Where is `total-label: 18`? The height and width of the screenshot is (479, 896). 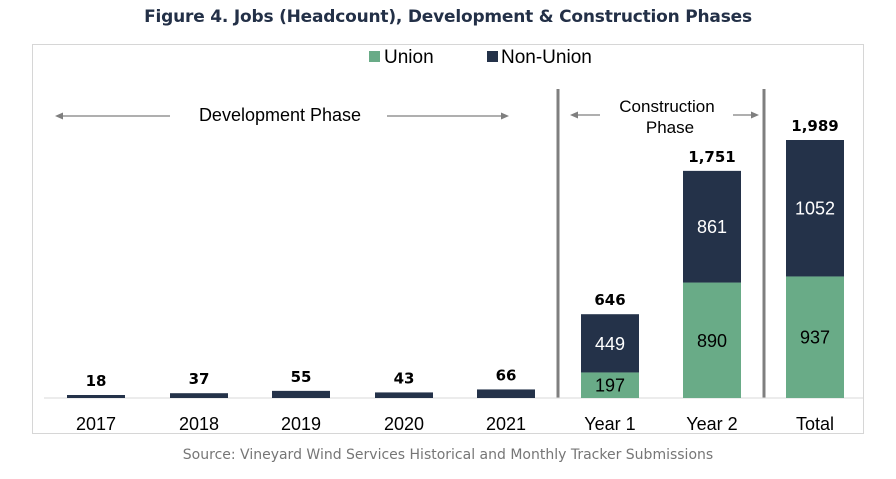 total-label: 18 is located at coordinates (96, 381).